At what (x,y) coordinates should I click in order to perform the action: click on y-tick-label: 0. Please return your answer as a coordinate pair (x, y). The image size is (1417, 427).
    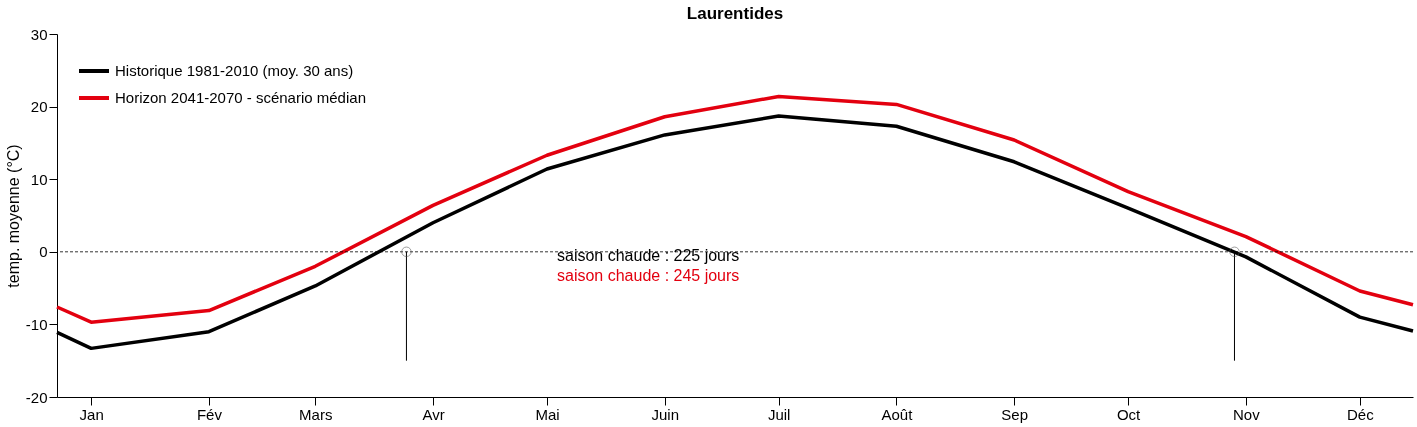
    Looking at the image, I should click on (43, 252).